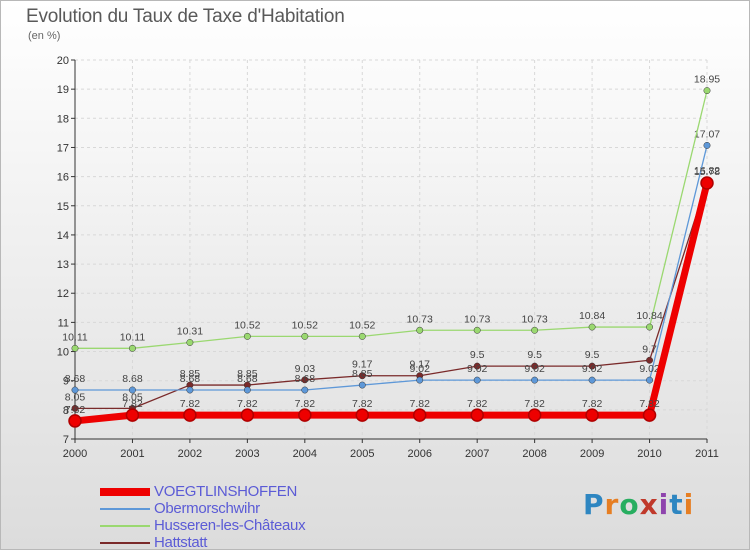 The height and width of the screenshot is (551, 750). Describe the element at coordinates (594, 504) in the screenshot. I see `logo-letter: P` at that location.